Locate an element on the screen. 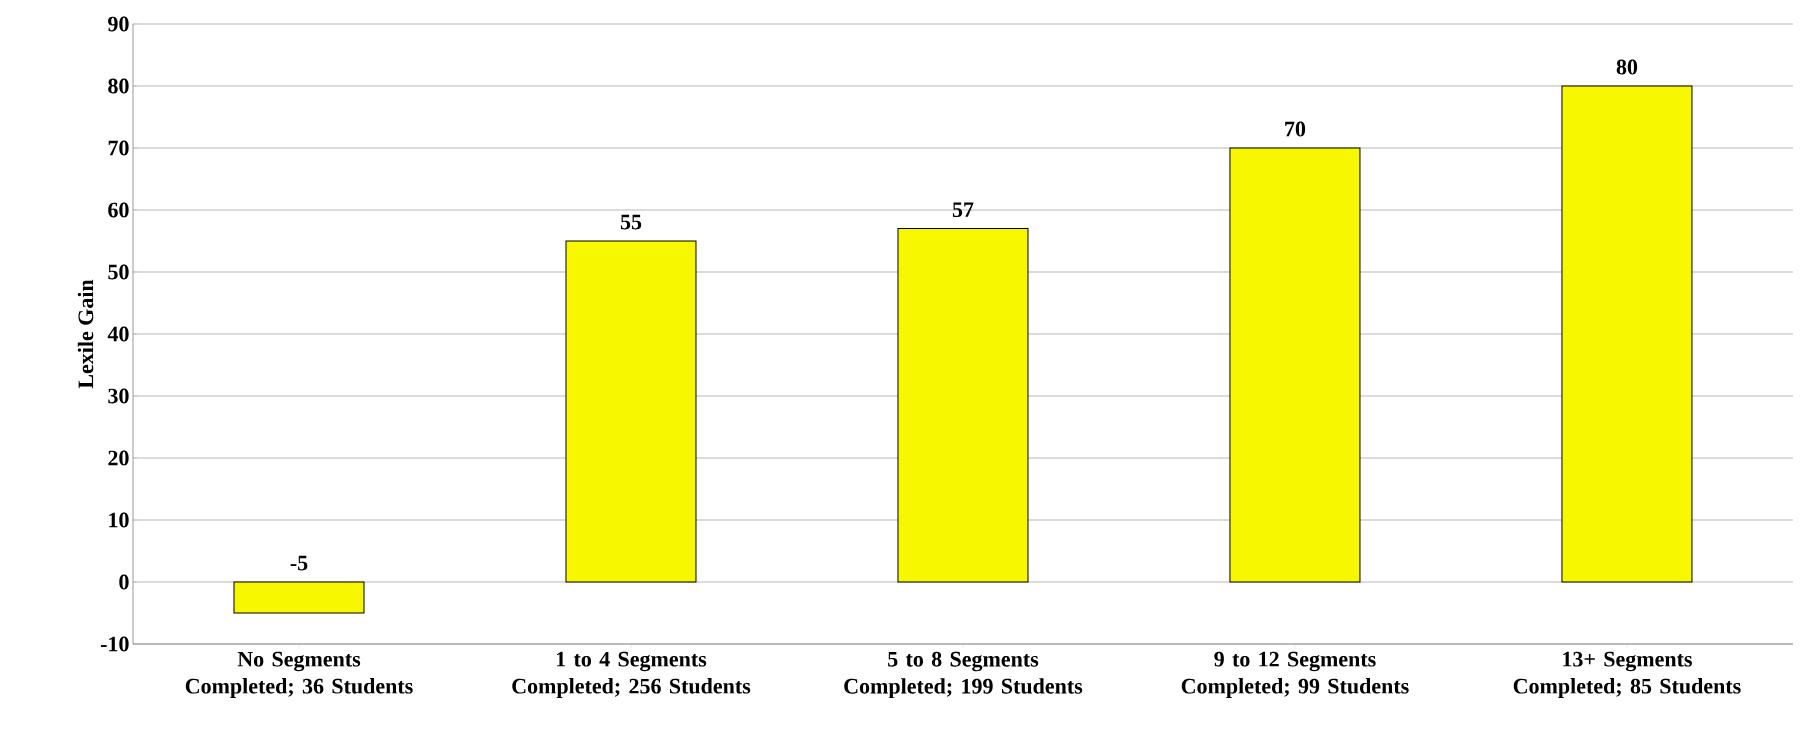 This screenshot has width=1809, height=744. data-label: -5 is located at coordinates (299, 563).